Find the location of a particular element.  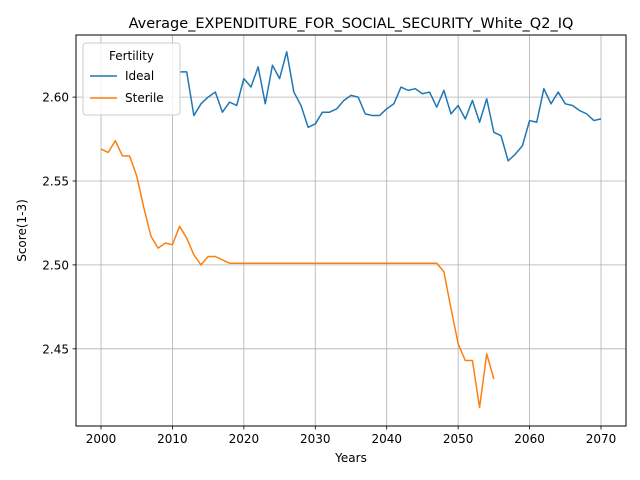

y-axis-label: Score(1-3) is located at coordinates (22, 230).